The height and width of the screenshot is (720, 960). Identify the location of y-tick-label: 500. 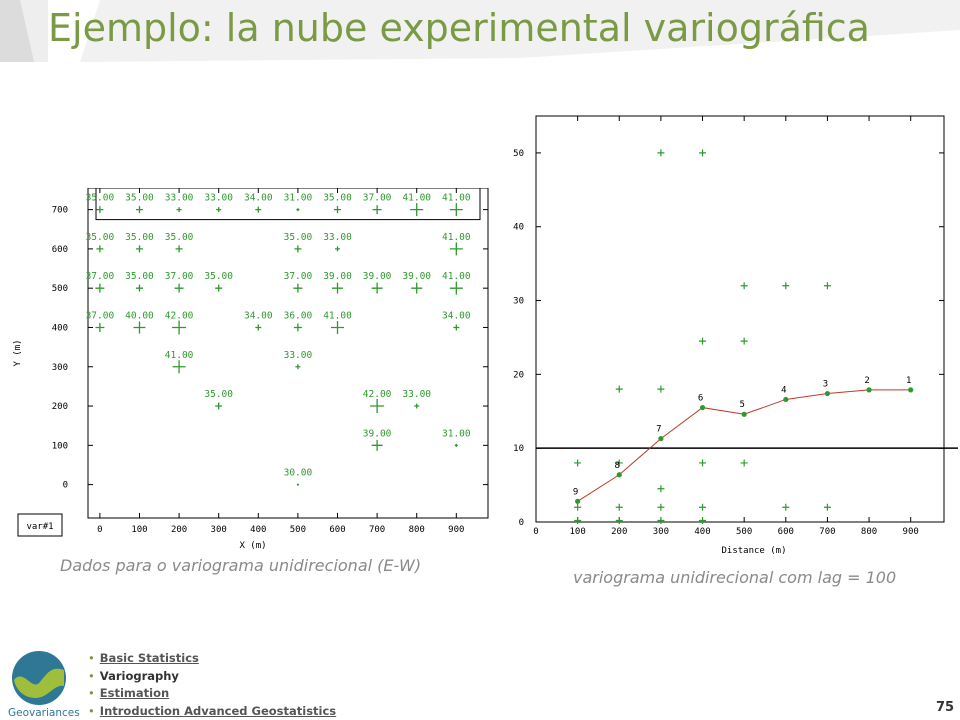
(60, 289).